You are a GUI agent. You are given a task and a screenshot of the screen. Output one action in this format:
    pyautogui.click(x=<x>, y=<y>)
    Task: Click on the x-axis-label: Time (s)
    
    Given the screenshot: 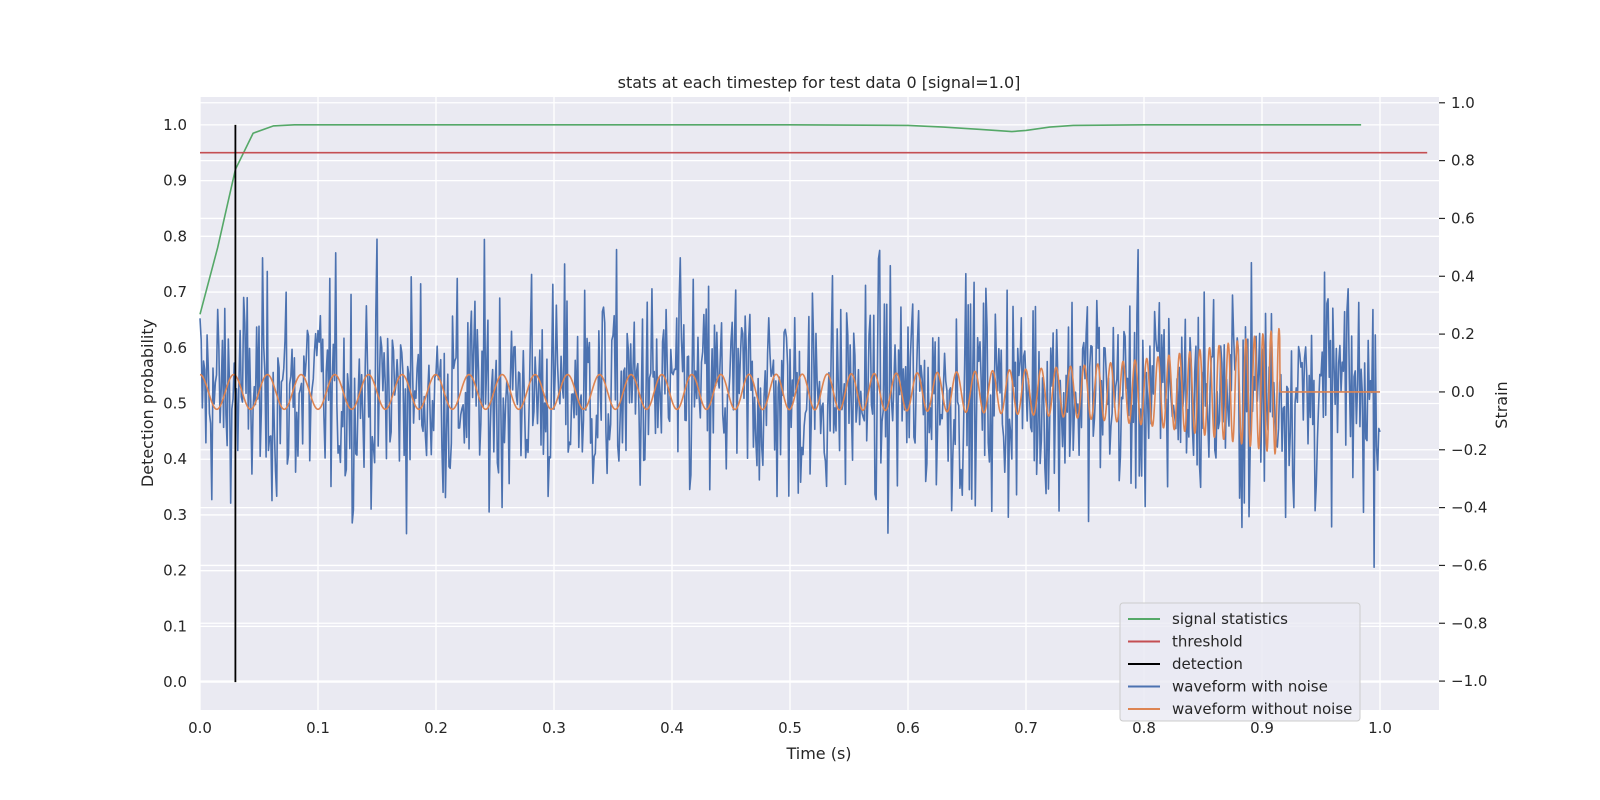 What is the action you would take?
    pyautogui.click(x=818, y=753)
    